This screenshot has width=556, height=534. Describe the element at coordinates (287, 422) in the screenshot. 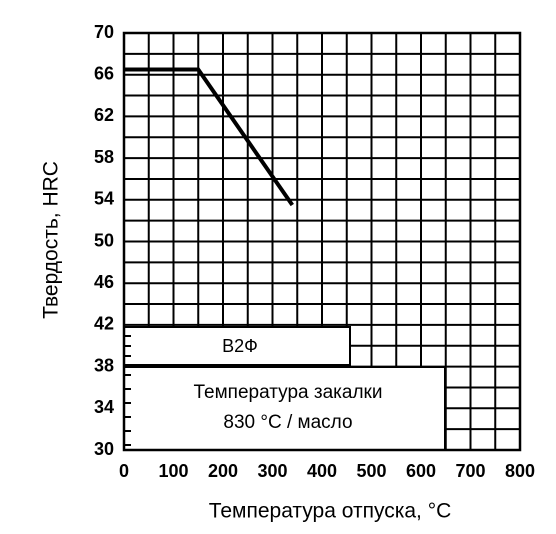

I see `annotation: 830 °C / масло` at that location.